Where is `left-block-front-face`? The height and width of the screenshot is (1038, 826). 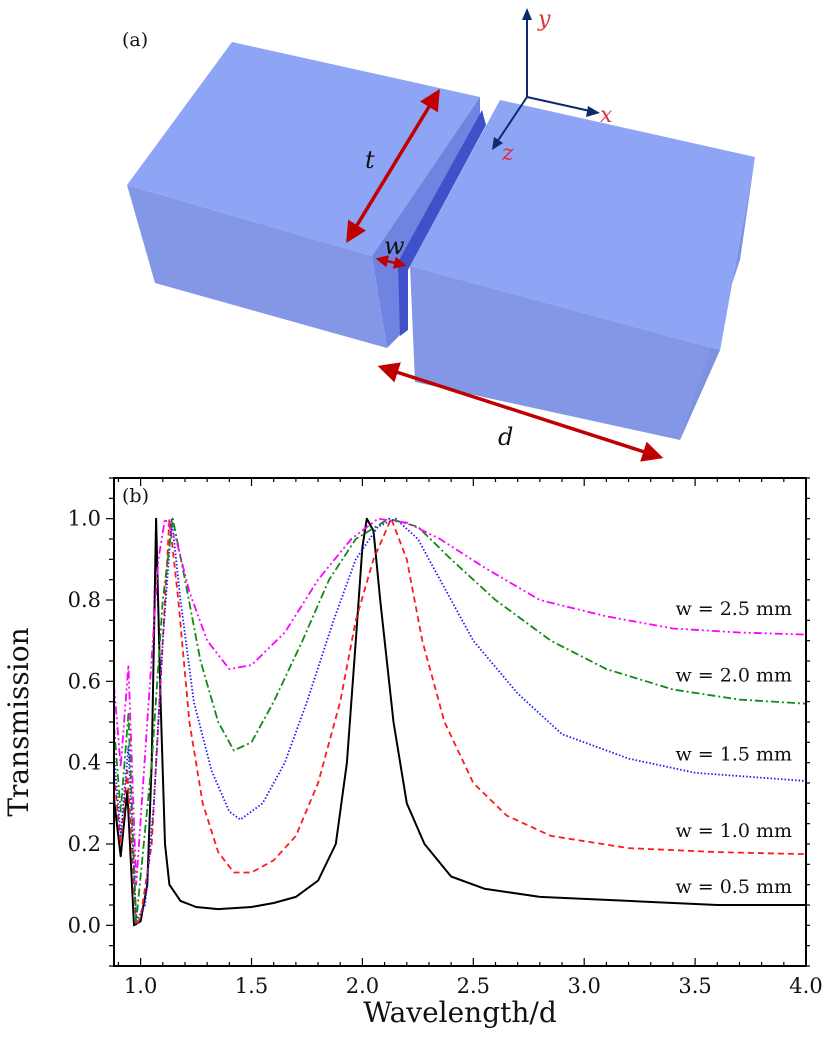
left-block-front-face is located at coordinates (257, 266).